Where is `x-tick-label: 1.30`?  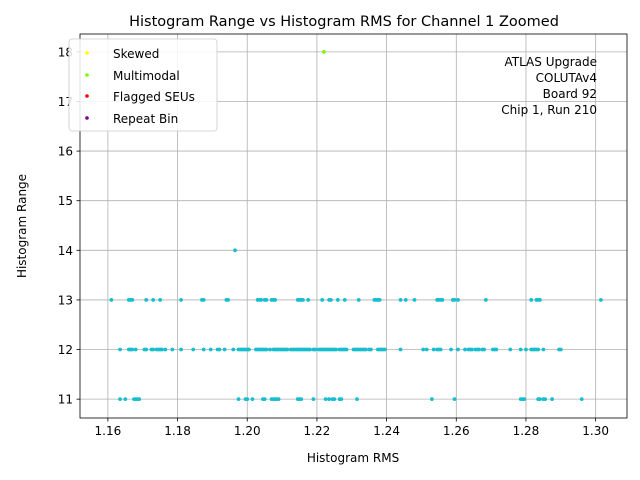
x-tick-label: 1.30 is located at coordinates (595, 431).